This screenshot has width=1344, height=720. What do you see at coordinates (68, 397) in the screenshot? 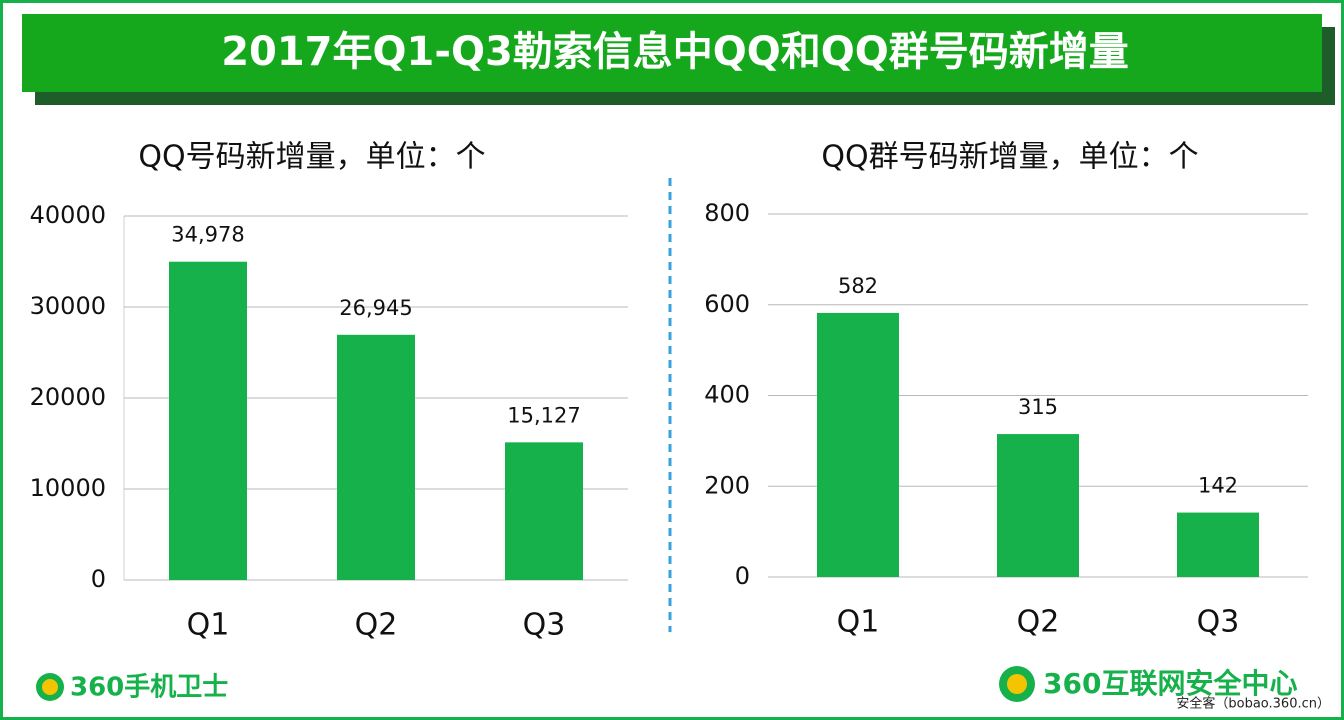
I see `y-tick-label: 20000` at bounding box center [68, 397].